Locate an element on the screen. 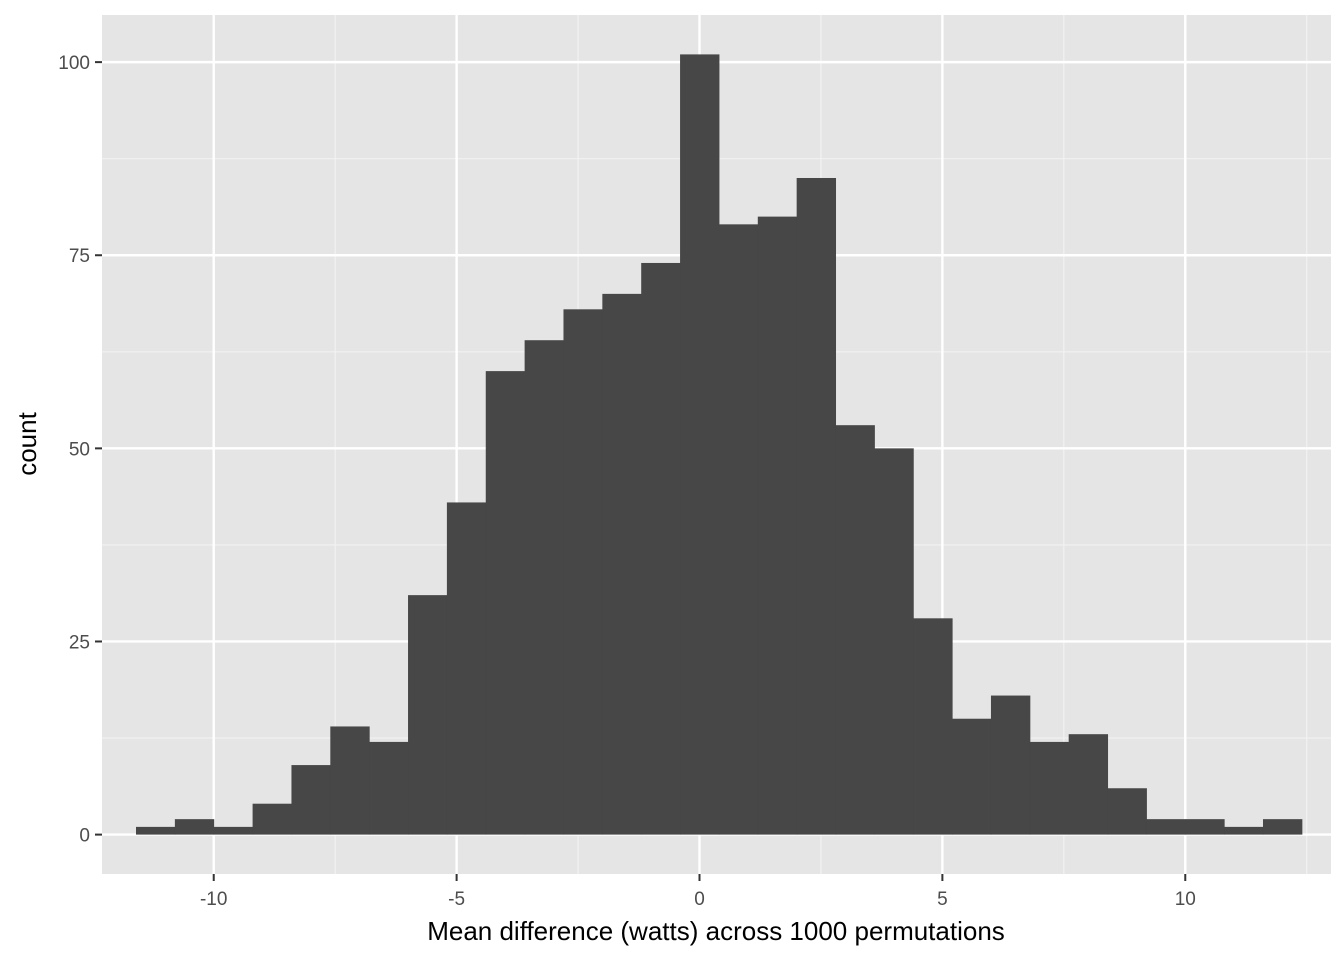 Image resolution: width=1344 pixels, height=960 pixels. x-tick-label: 5 is located at coordinates (942, 899).